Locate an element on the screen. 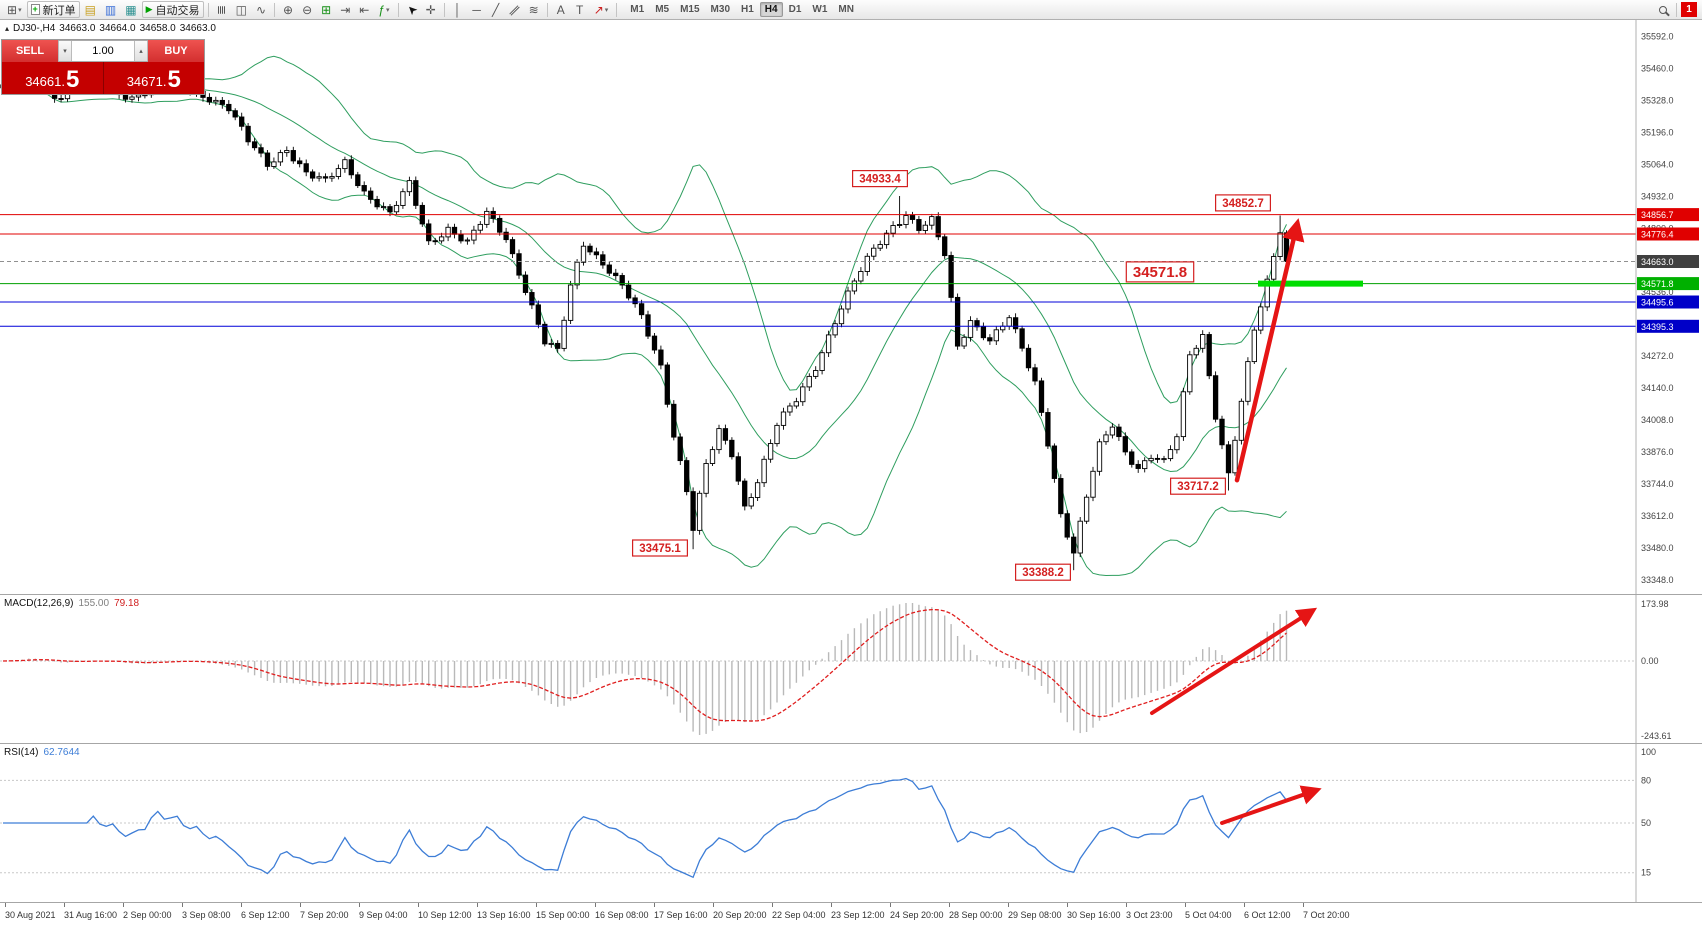  timeframe-W1: W1 is located at coordinates (820, 9).